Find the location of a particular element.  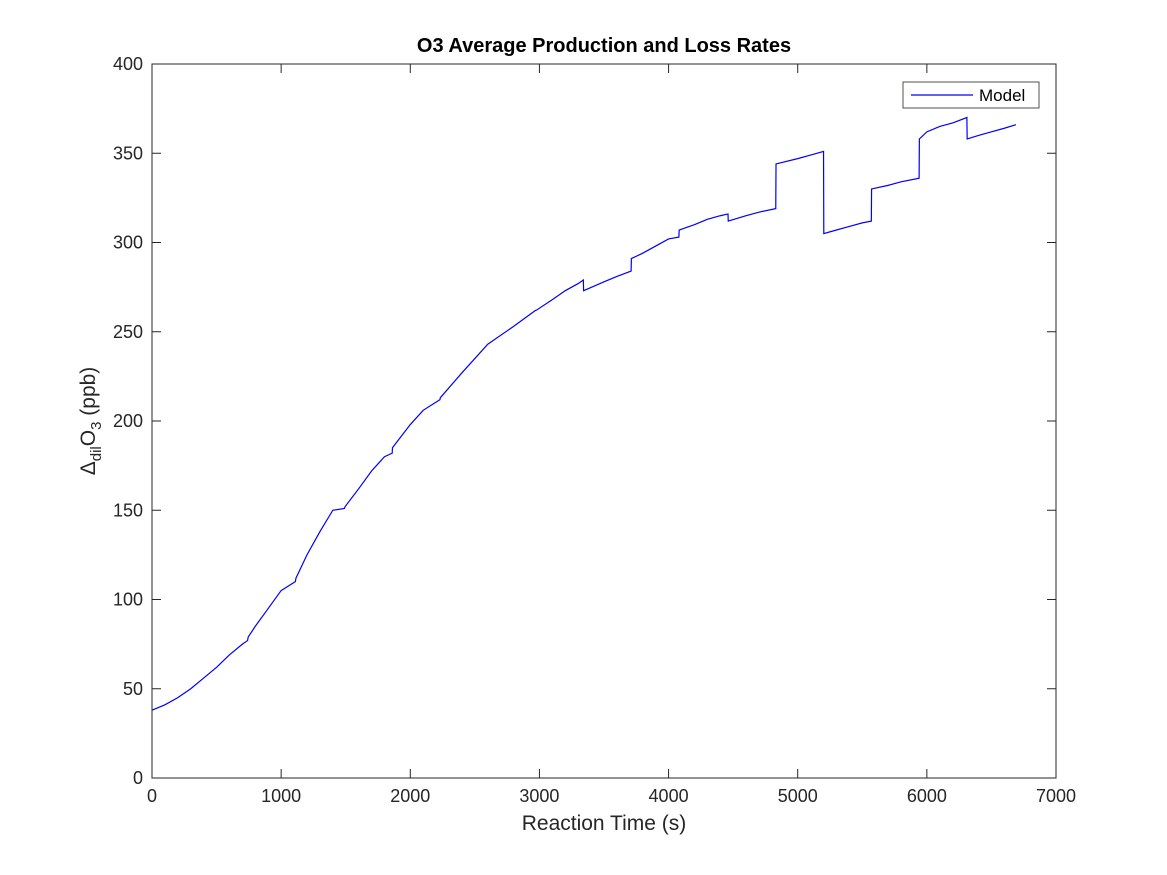

y-tick-label: 0 is located at coordinates (138, 778).